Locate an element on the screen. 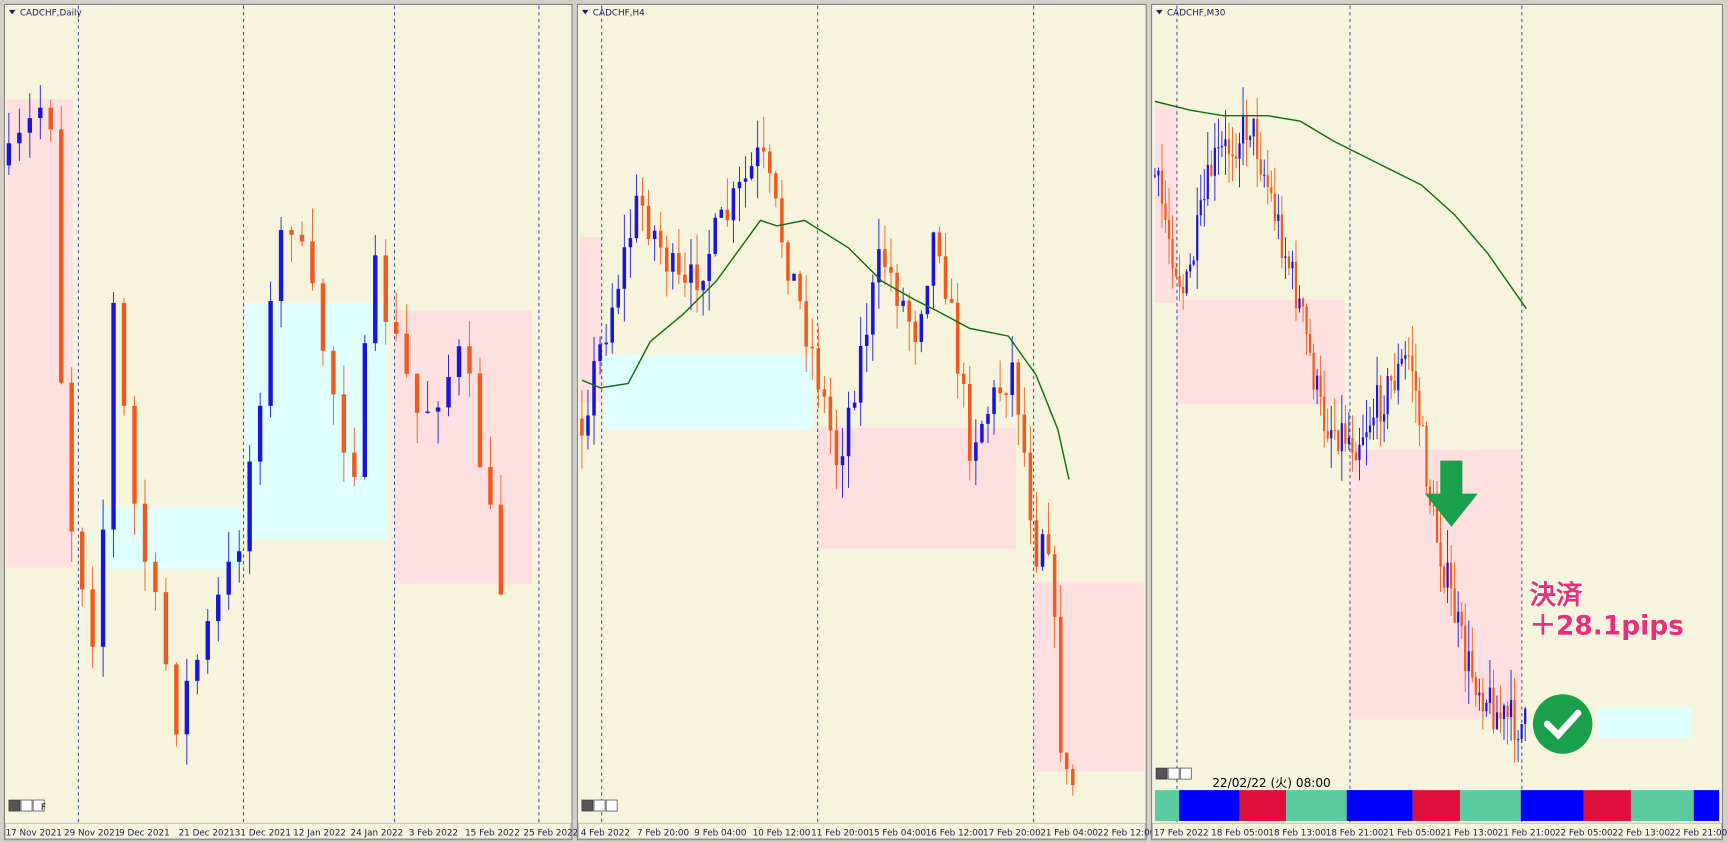  x-axis-label: 21 Feb 04:00 is located at coordinates (1069, 833).